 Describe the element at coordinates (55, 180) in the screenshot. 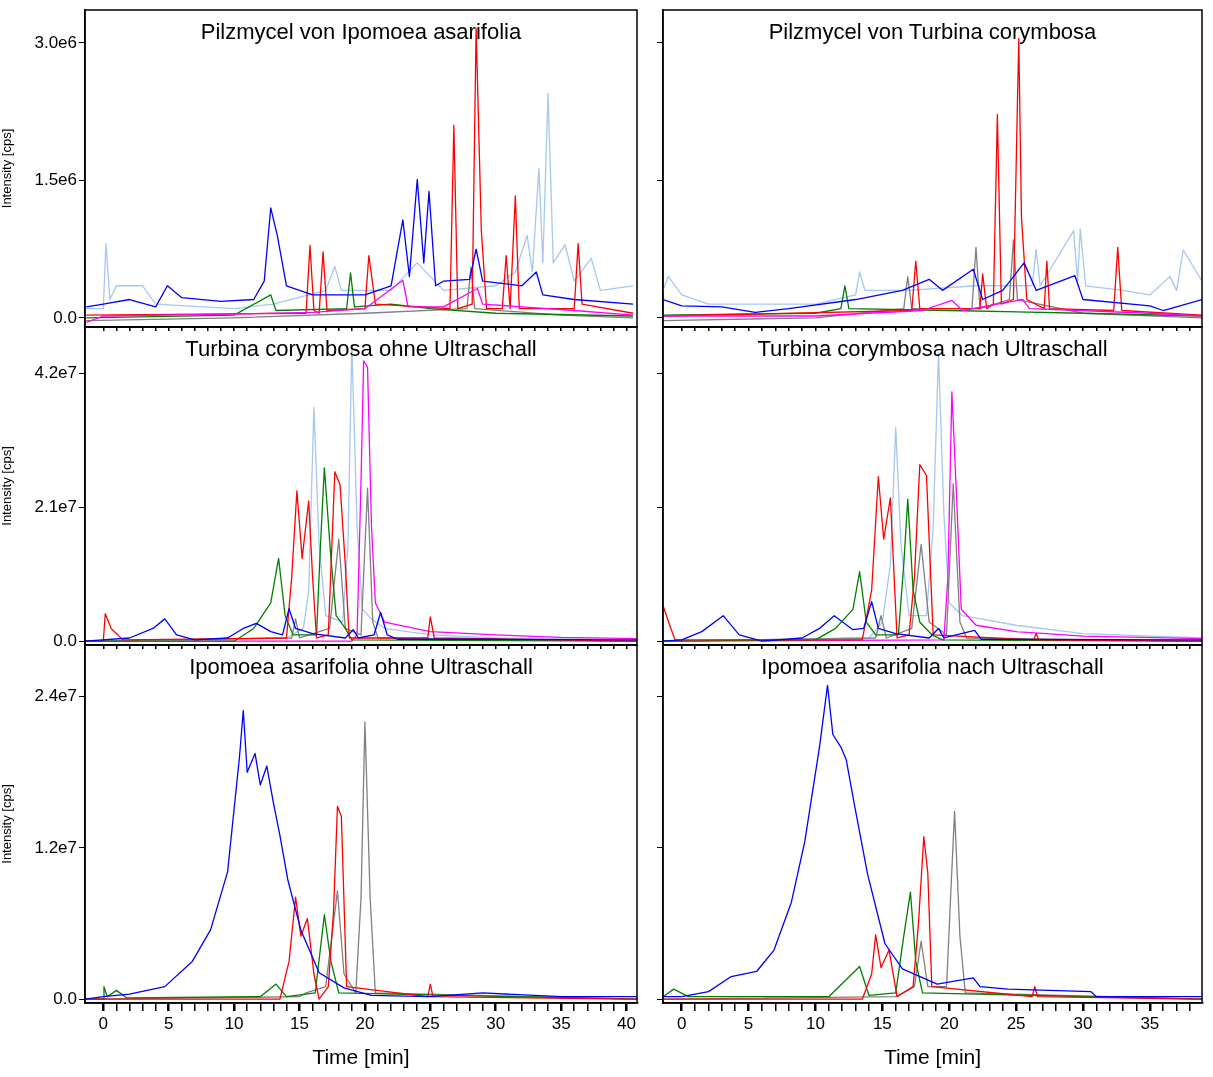

I see `y-tick-label: 1.5e6` at that location.